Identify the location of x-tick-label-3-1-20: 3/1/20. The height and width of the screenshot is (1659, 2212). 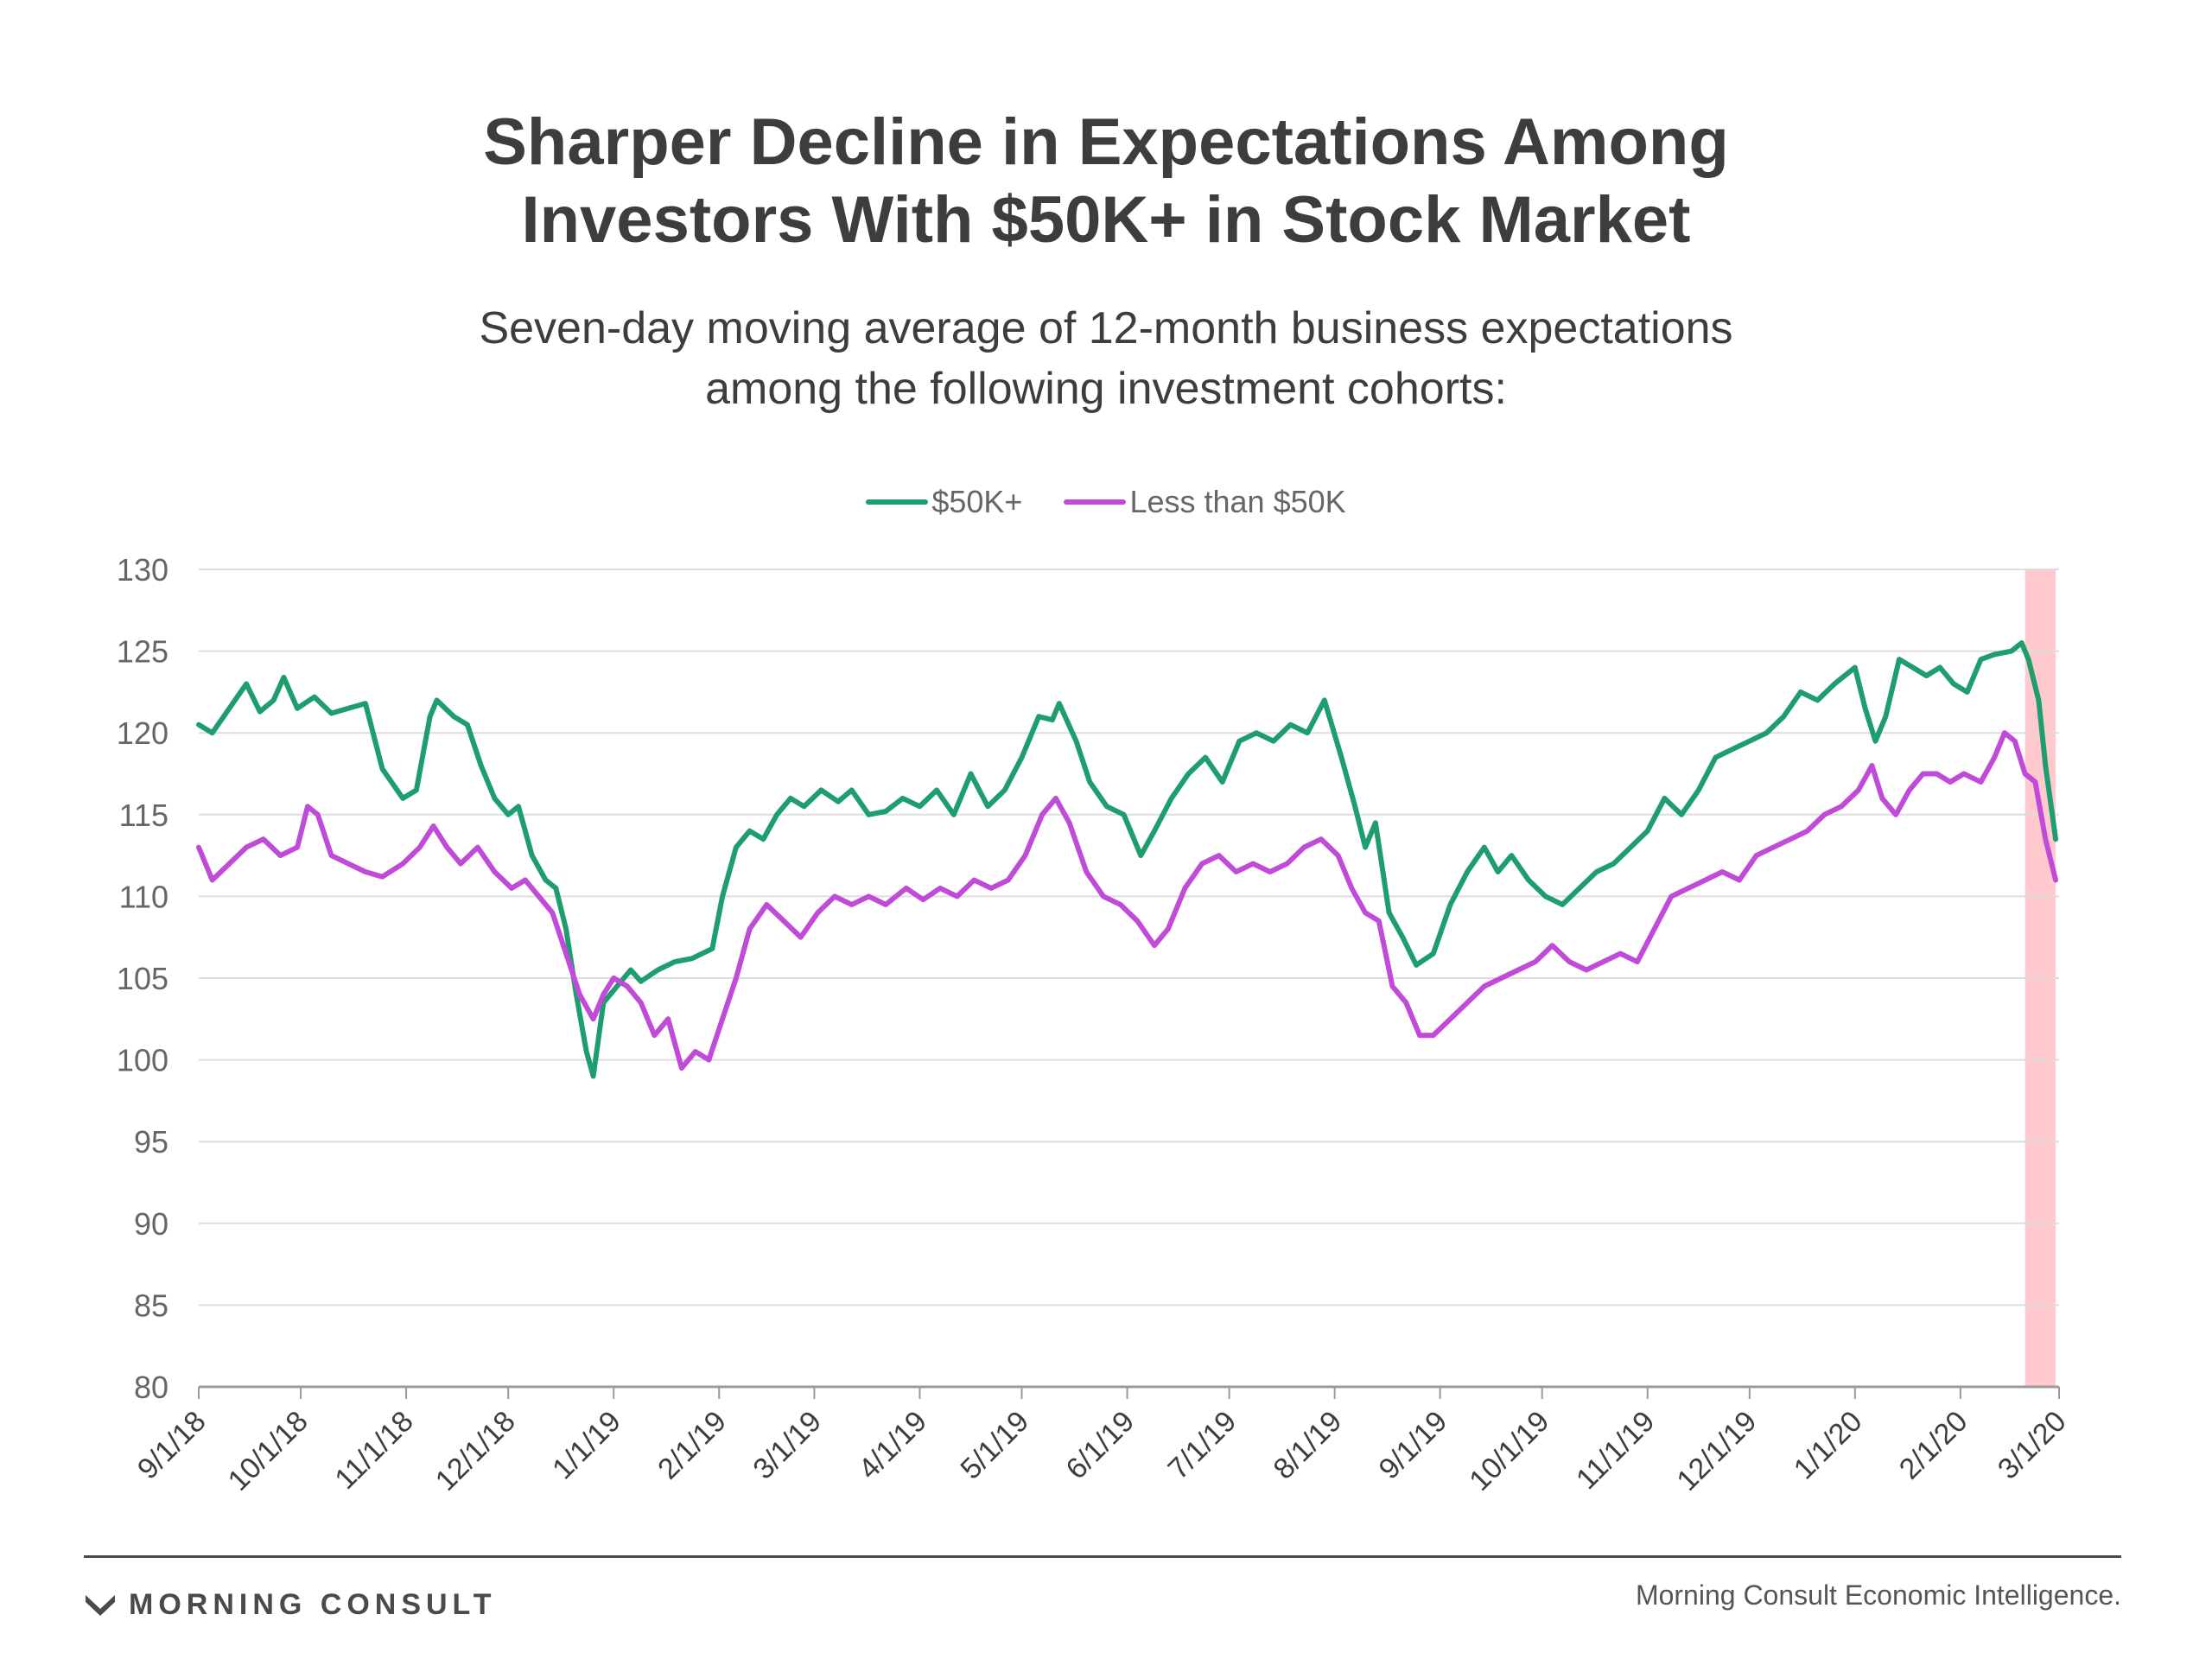
(2032, 1445).